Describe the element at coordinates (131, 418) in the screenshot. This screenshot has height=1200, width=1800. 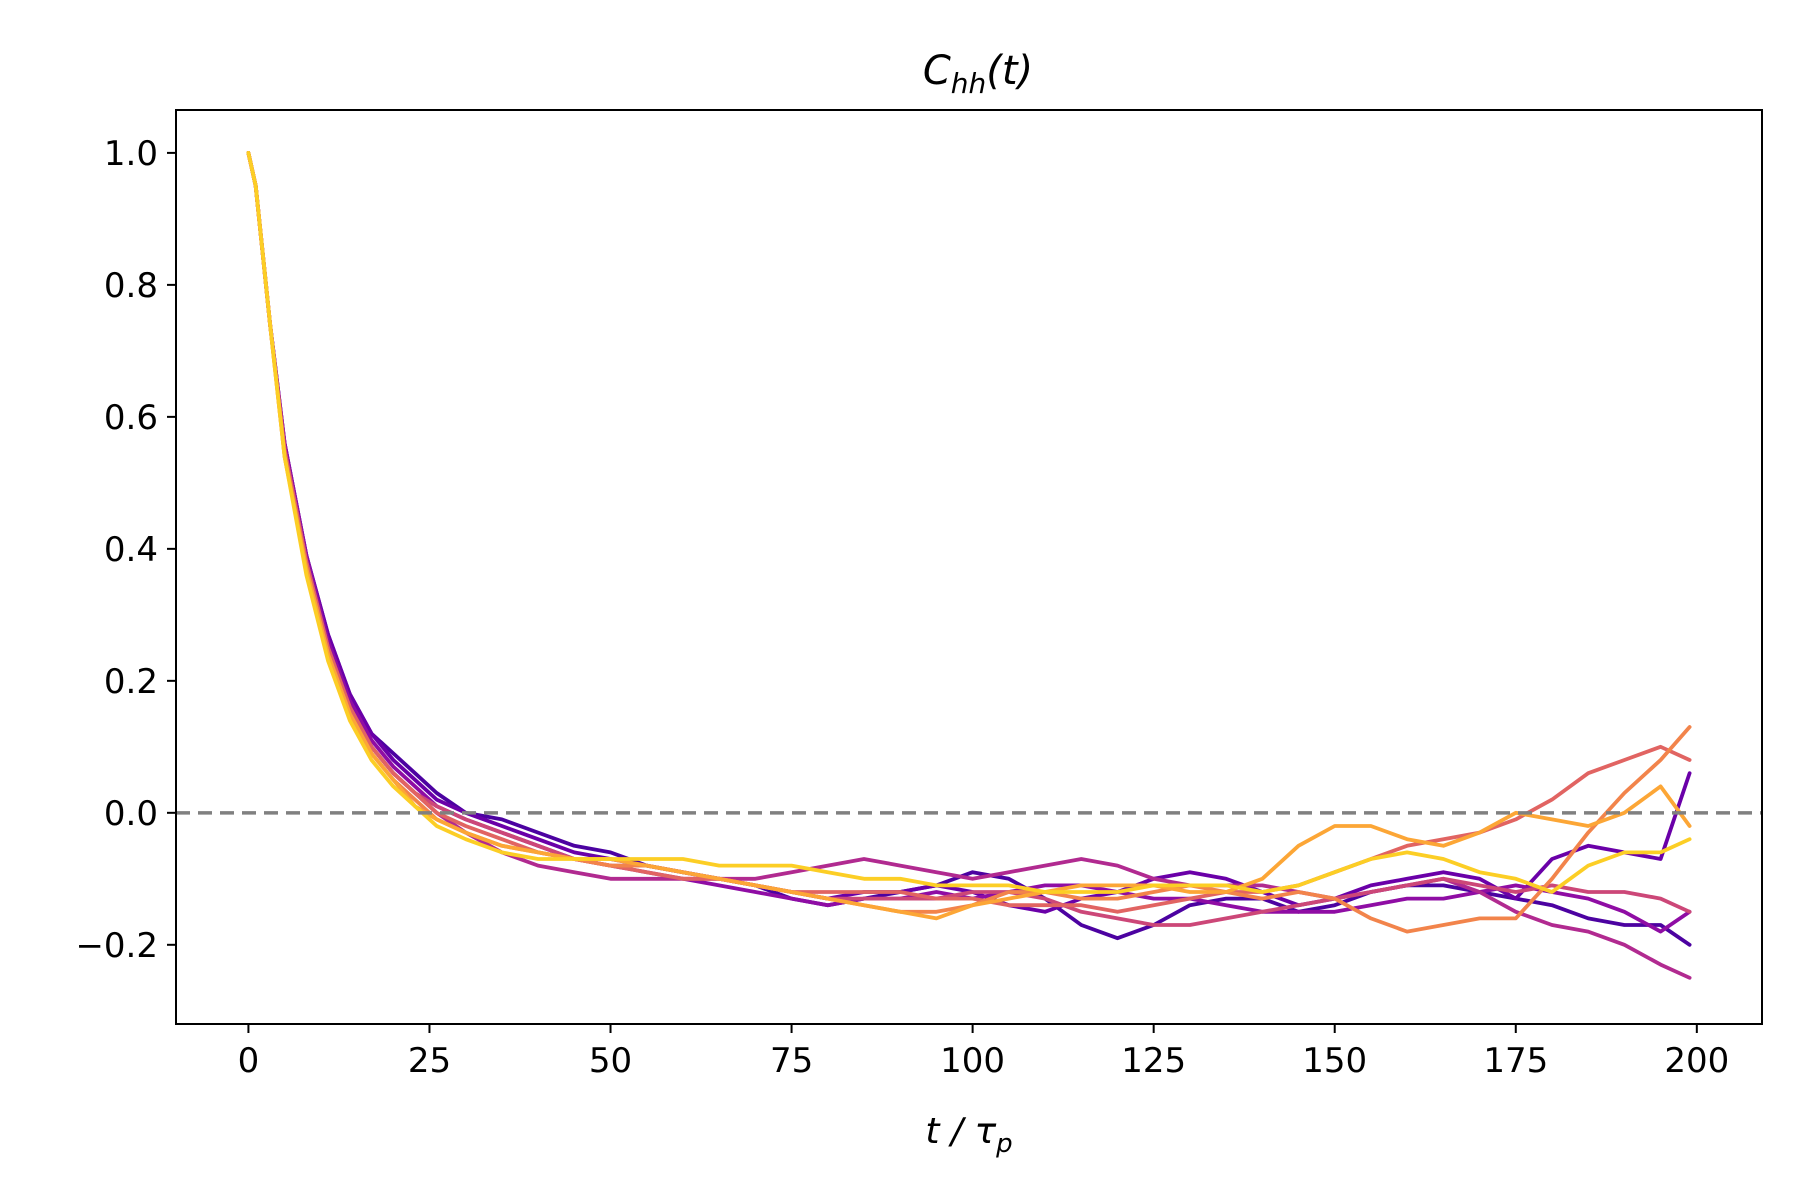
I see `y-tick-label: 0.6` at that location.